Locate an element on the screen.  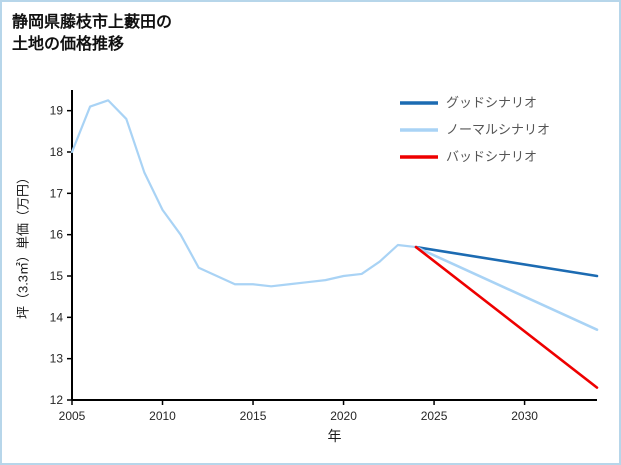
legend-label-bad-scenario: バッドシナリオ is located at coordinates (491, 156).